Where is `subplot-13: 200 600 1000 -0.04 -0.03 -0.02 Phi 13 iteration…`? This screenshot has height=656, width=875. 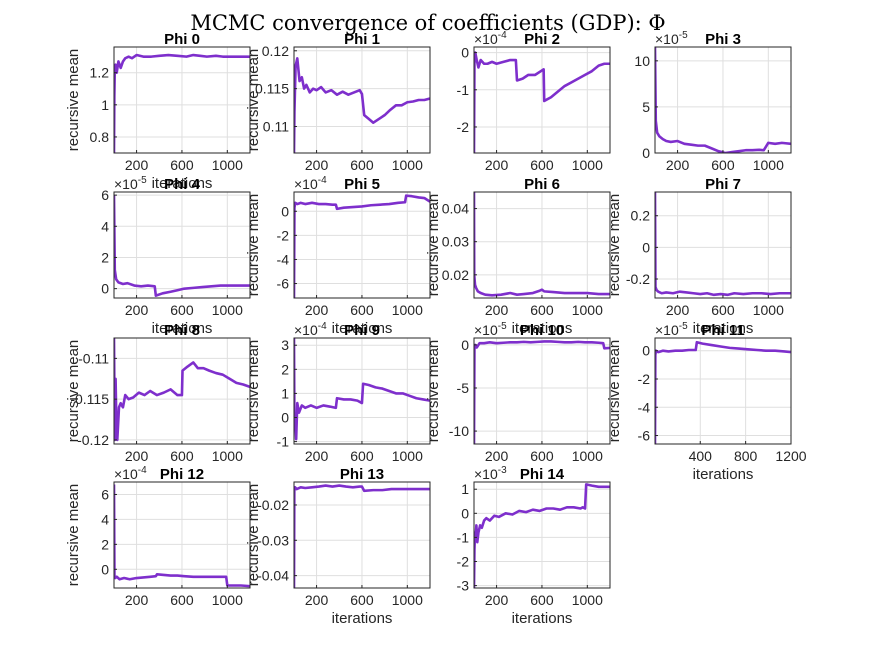 subplot-13: 200 600 1000 -0.04 -0.03 -0.02 Phi 13 iteration… is located at coordinates (338, 546).